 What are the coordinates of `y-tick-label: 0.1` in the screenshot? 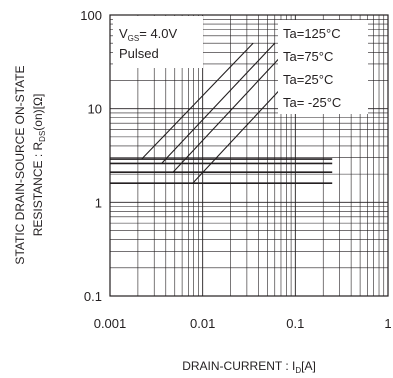 It's located at (93, 296).